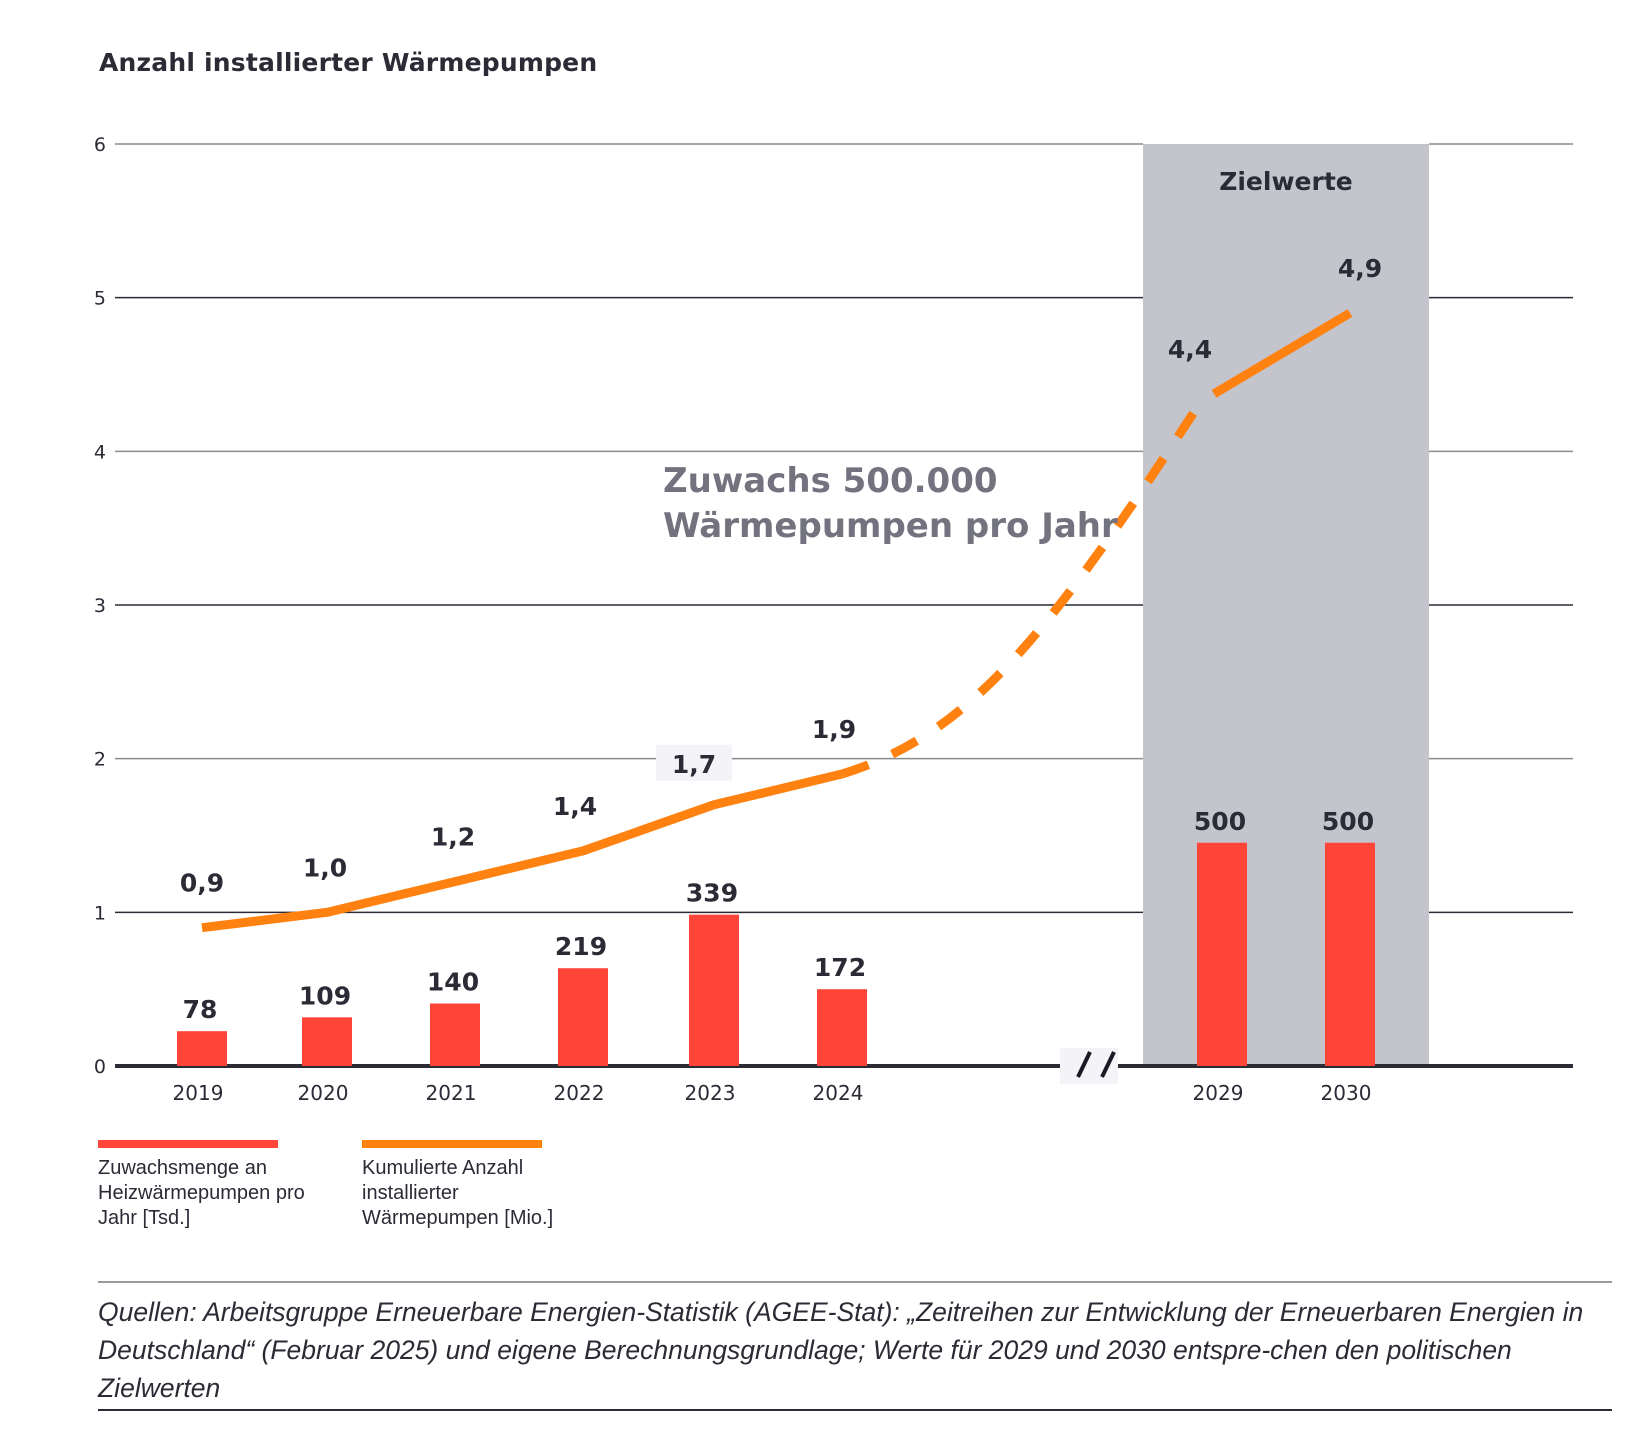  I want to click on annotation-line-2: Wärmepumpen pro Jahr, so click(890, 526).